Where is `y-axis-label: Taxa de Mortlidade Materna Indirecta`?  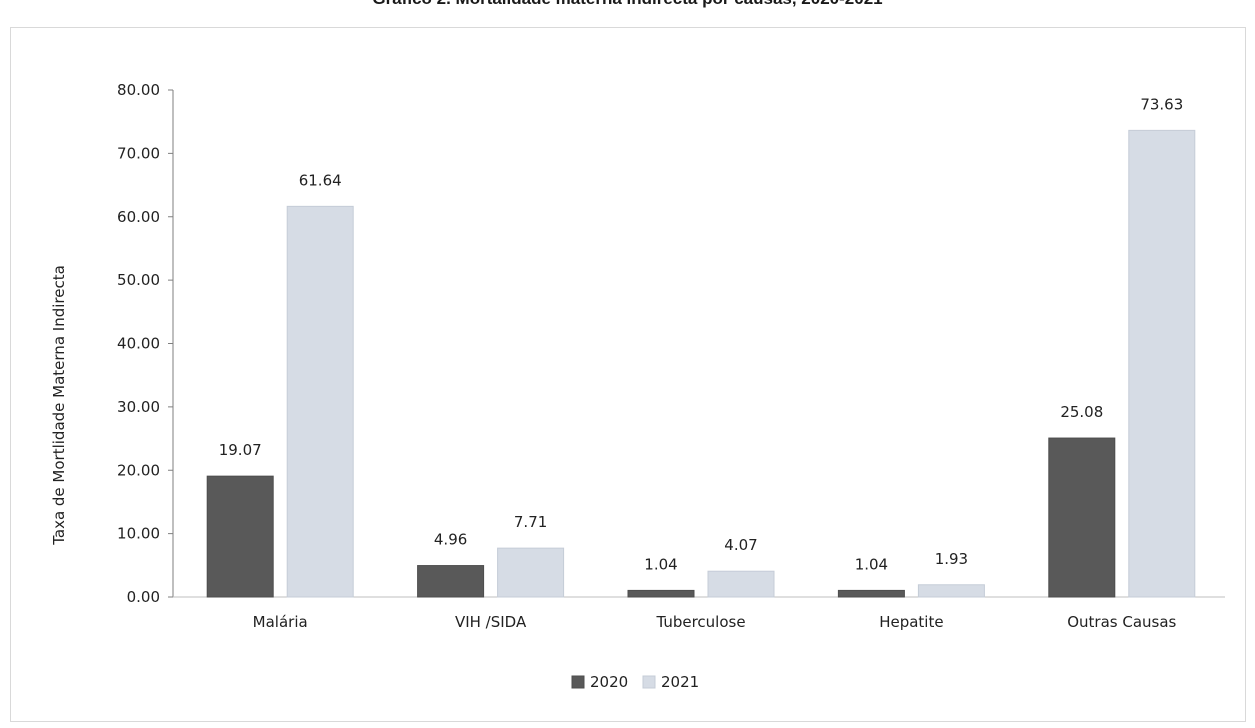
y-axis-label: Taxa de Mortlidade Materna Indirecta is located at coordinates (59, 405).